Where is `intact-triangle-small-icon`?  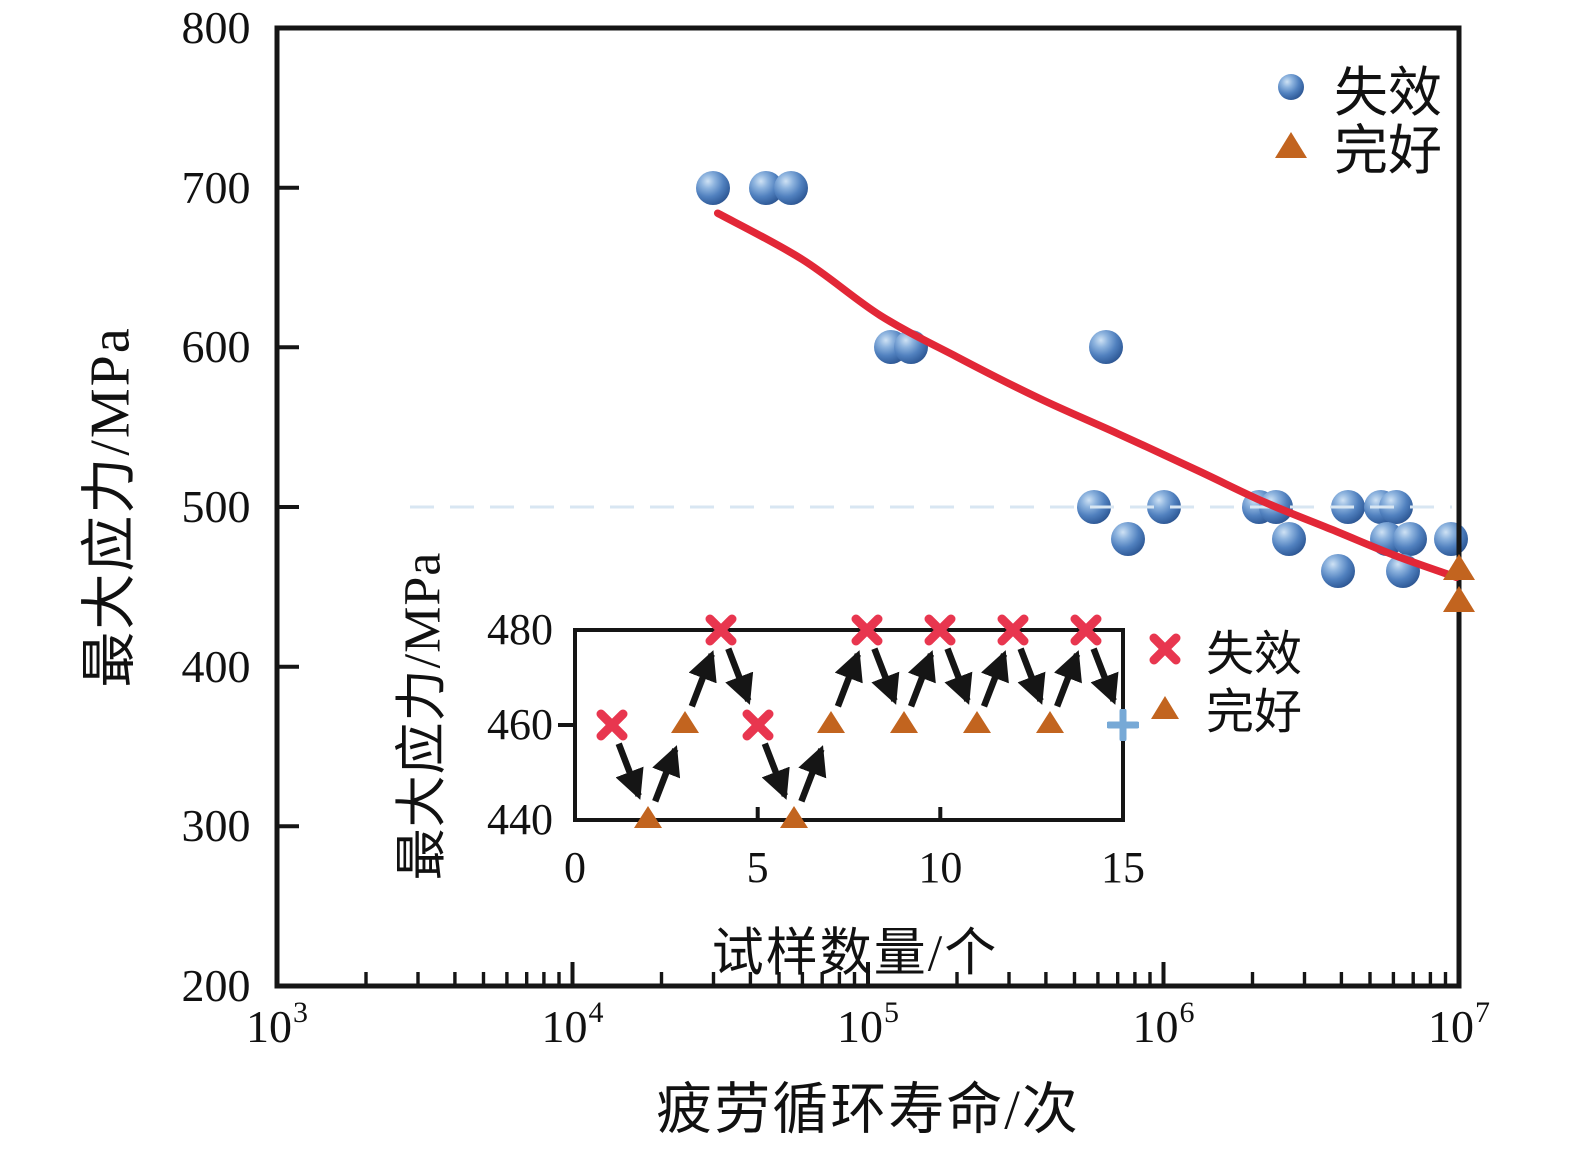 intact-triangle-small-icon is located at coordinates (1165, 707).